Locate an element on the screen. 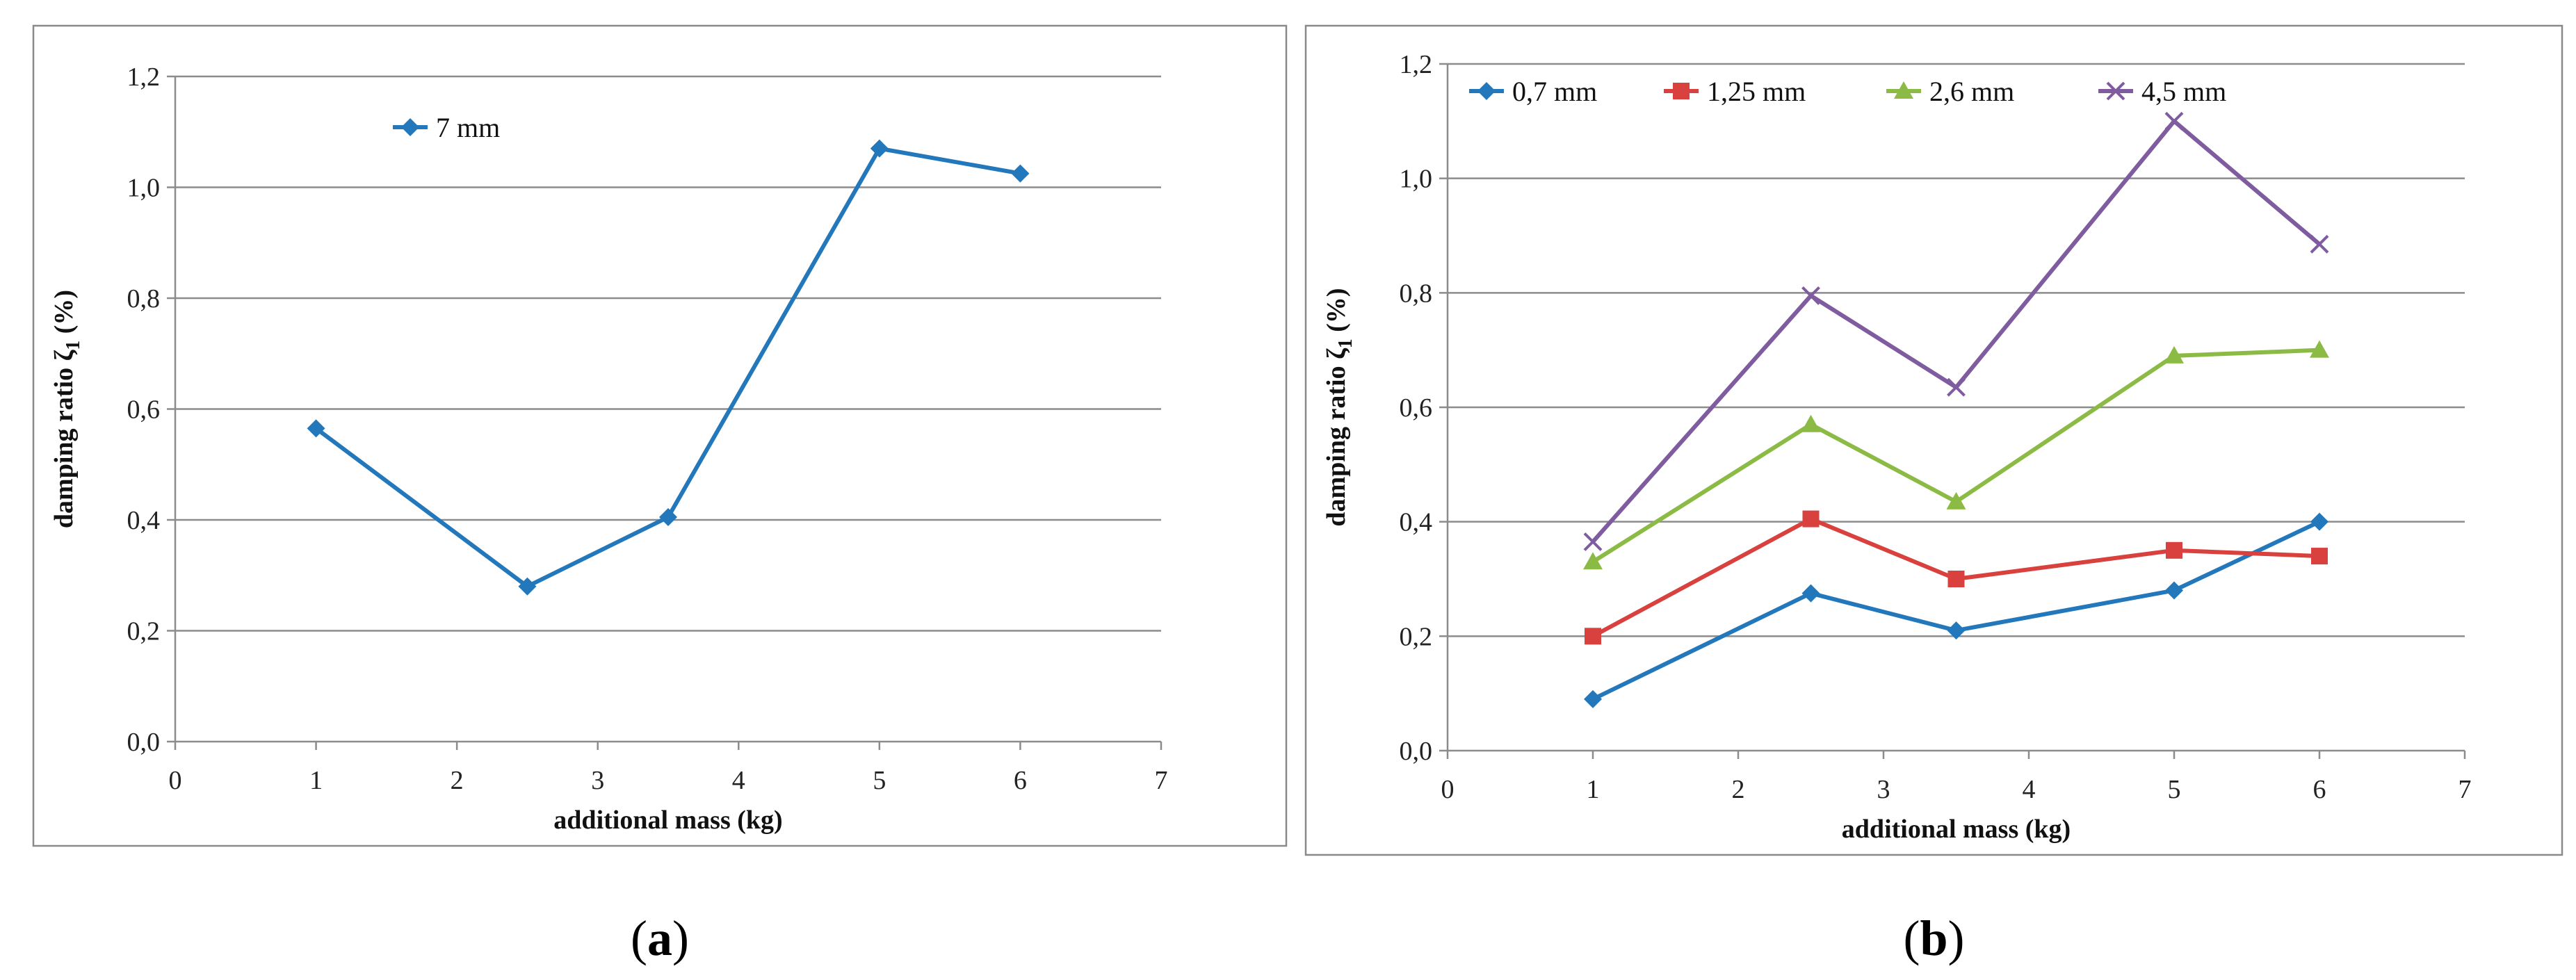 The height and width of the screenshot is (980, 2576). panel-label-b: (b) is located at coordinates (1933, 938).